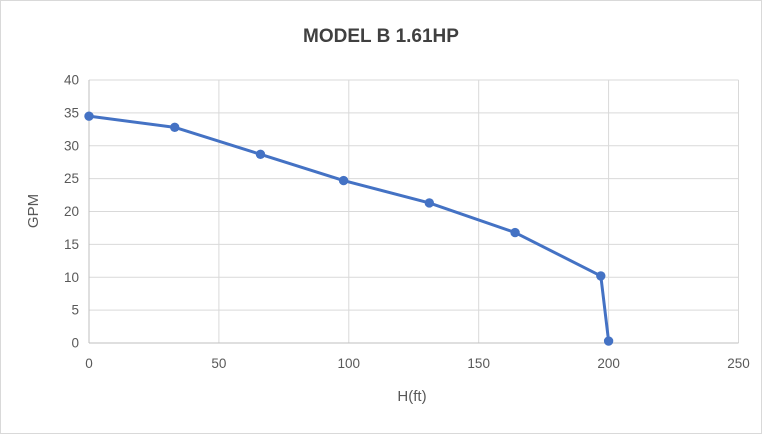 The width and height of the screenshot is (762, 434). What do you see at coordinates (71, 145) in the screenshot?
I see `y-tick-label: 30` at bounding box center [71, 145].